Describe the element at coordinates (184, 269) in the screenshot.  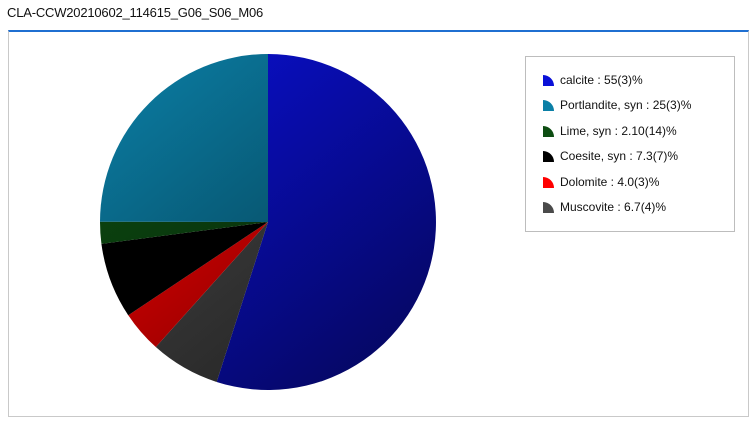
I see `pie-slice-coesite-syn` at that location.